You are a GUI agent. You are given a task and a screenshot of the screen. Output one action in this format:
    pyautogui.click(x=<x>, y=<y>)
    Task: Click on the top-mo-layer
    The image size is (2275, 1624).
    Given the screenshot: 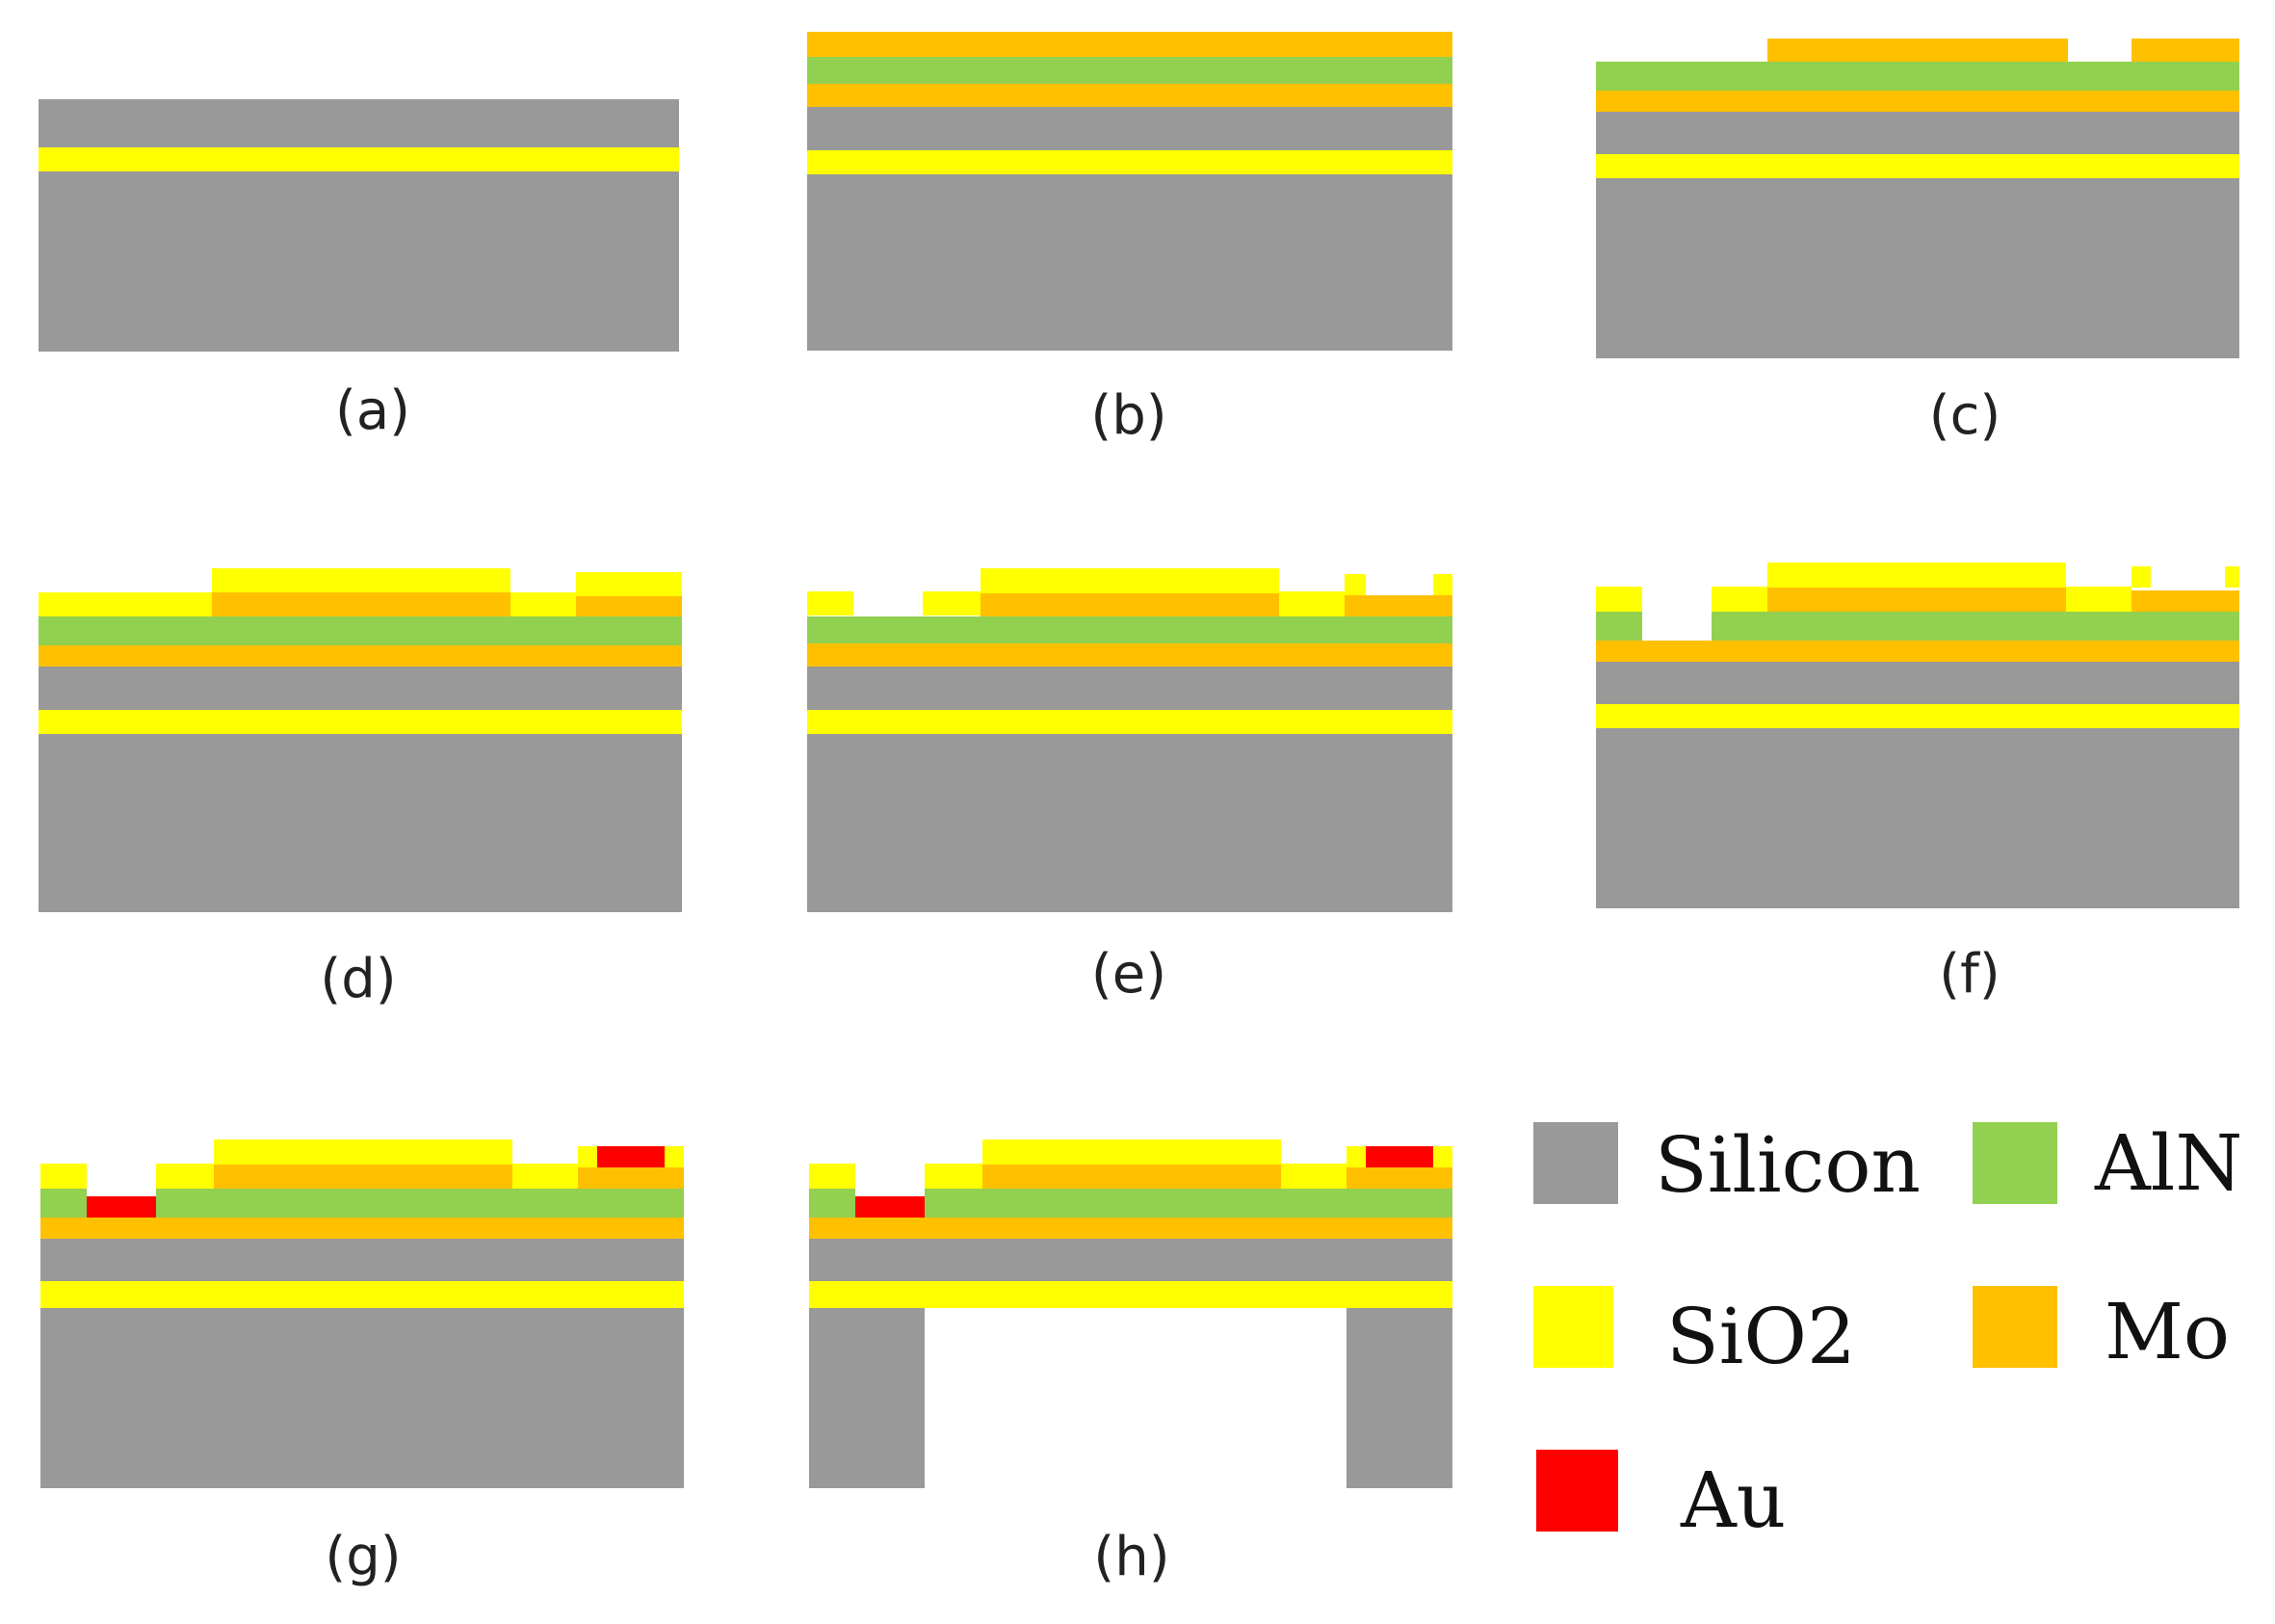 What is the action you would take?
    pyautogui.click(x=1129, y=44)
    